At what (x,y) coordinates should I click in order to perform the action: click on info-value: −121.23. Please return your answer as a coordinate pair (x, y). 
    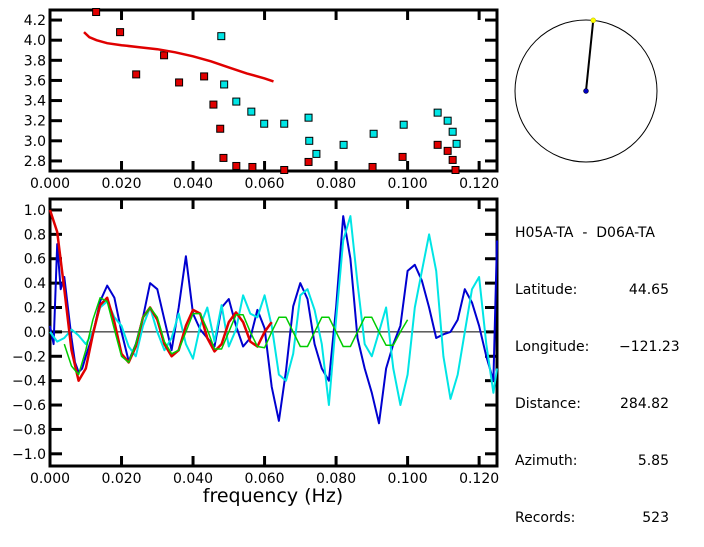
    Looking at the image, I should click on (649, 347).